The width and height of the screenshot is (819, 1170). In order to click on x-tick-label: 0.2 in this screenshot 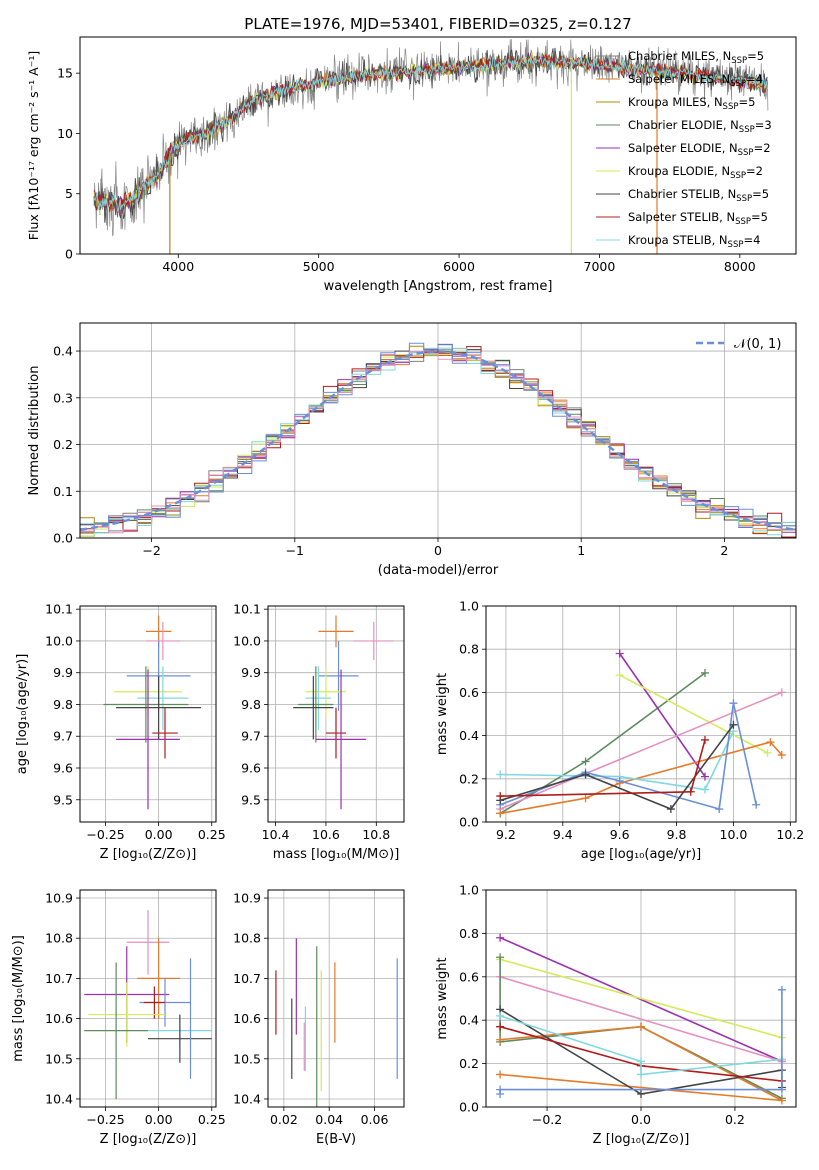, I will do `click(735, 1119)`.